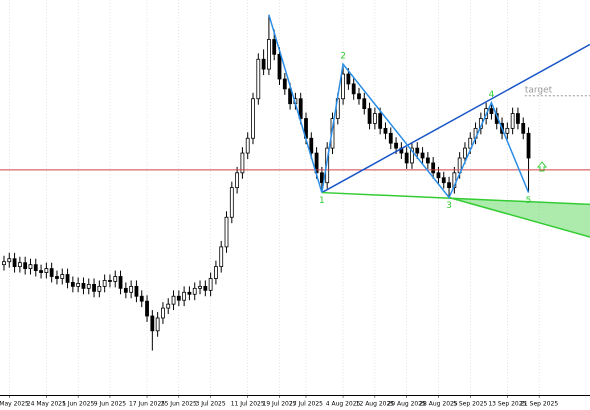 Image resolution: width=590 pixels, height=410 pixels. I want to click on x-tick-label: 25 Jun 2025, so click(179, 404).